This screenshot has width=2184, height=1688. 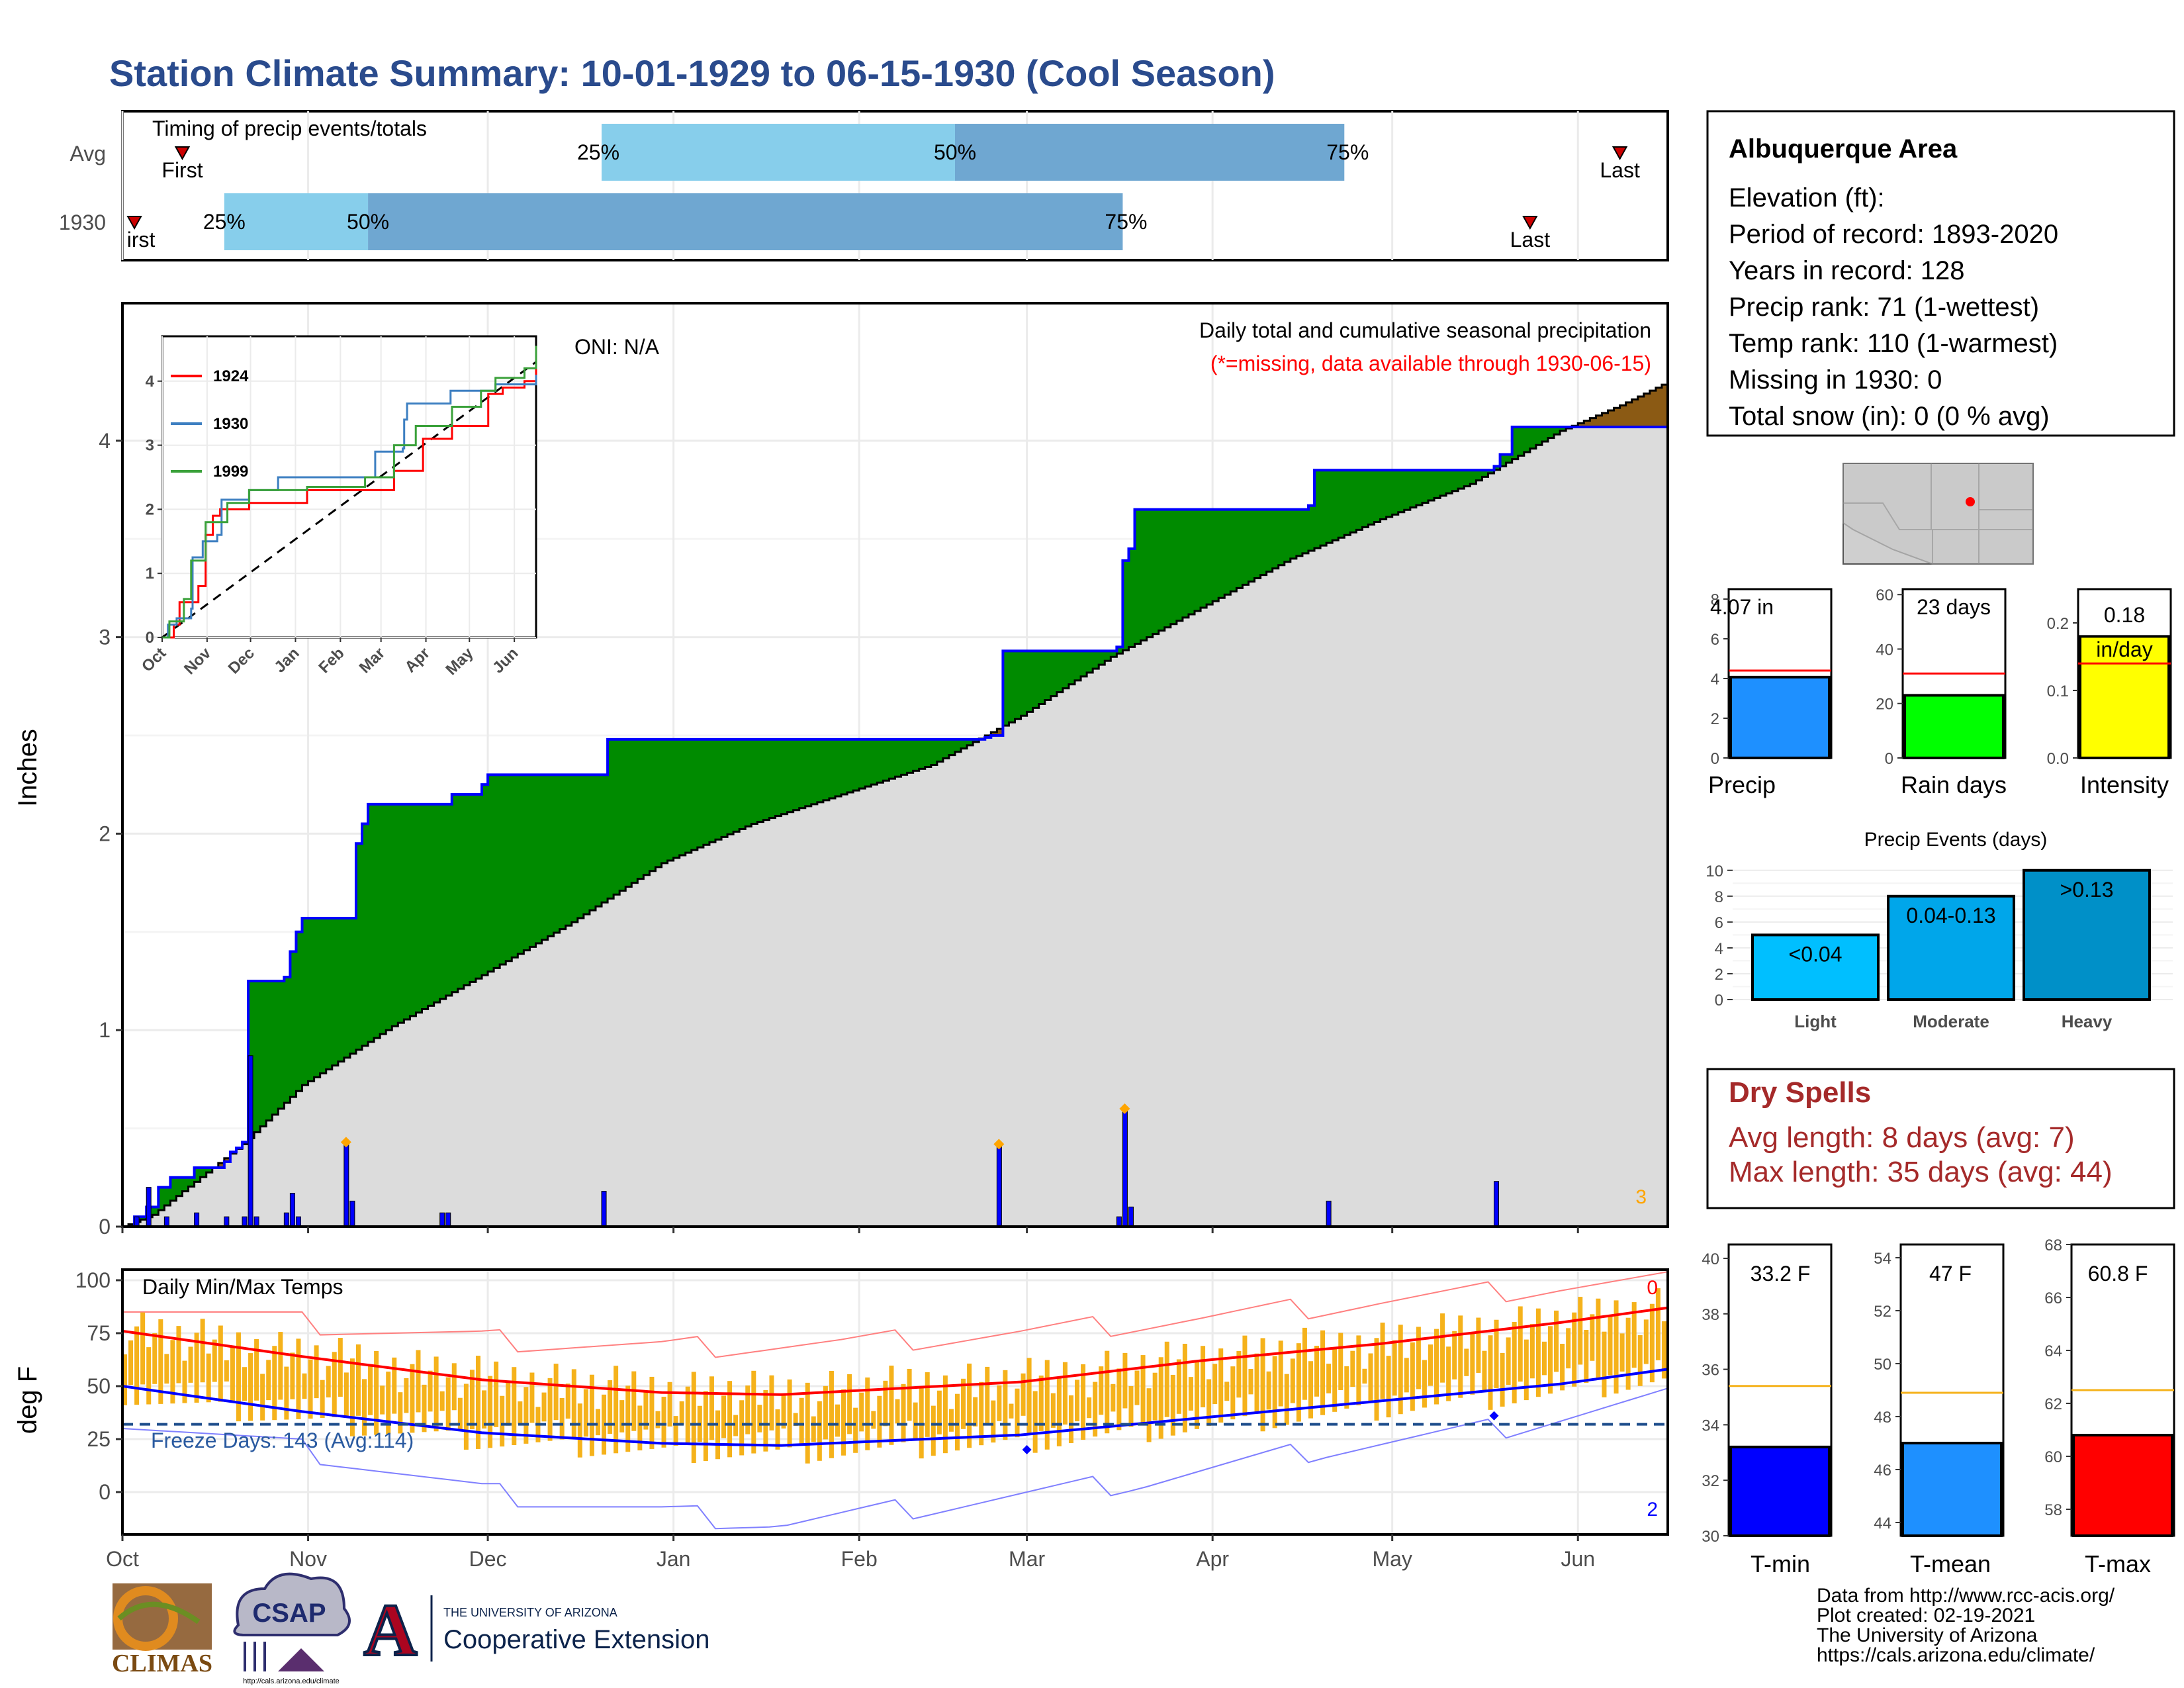 What do you see at coordinates (1885, 650) in the screenshot?
I see `raindays-summary-ytick-label: 40` at bounding box center [1885, 650].